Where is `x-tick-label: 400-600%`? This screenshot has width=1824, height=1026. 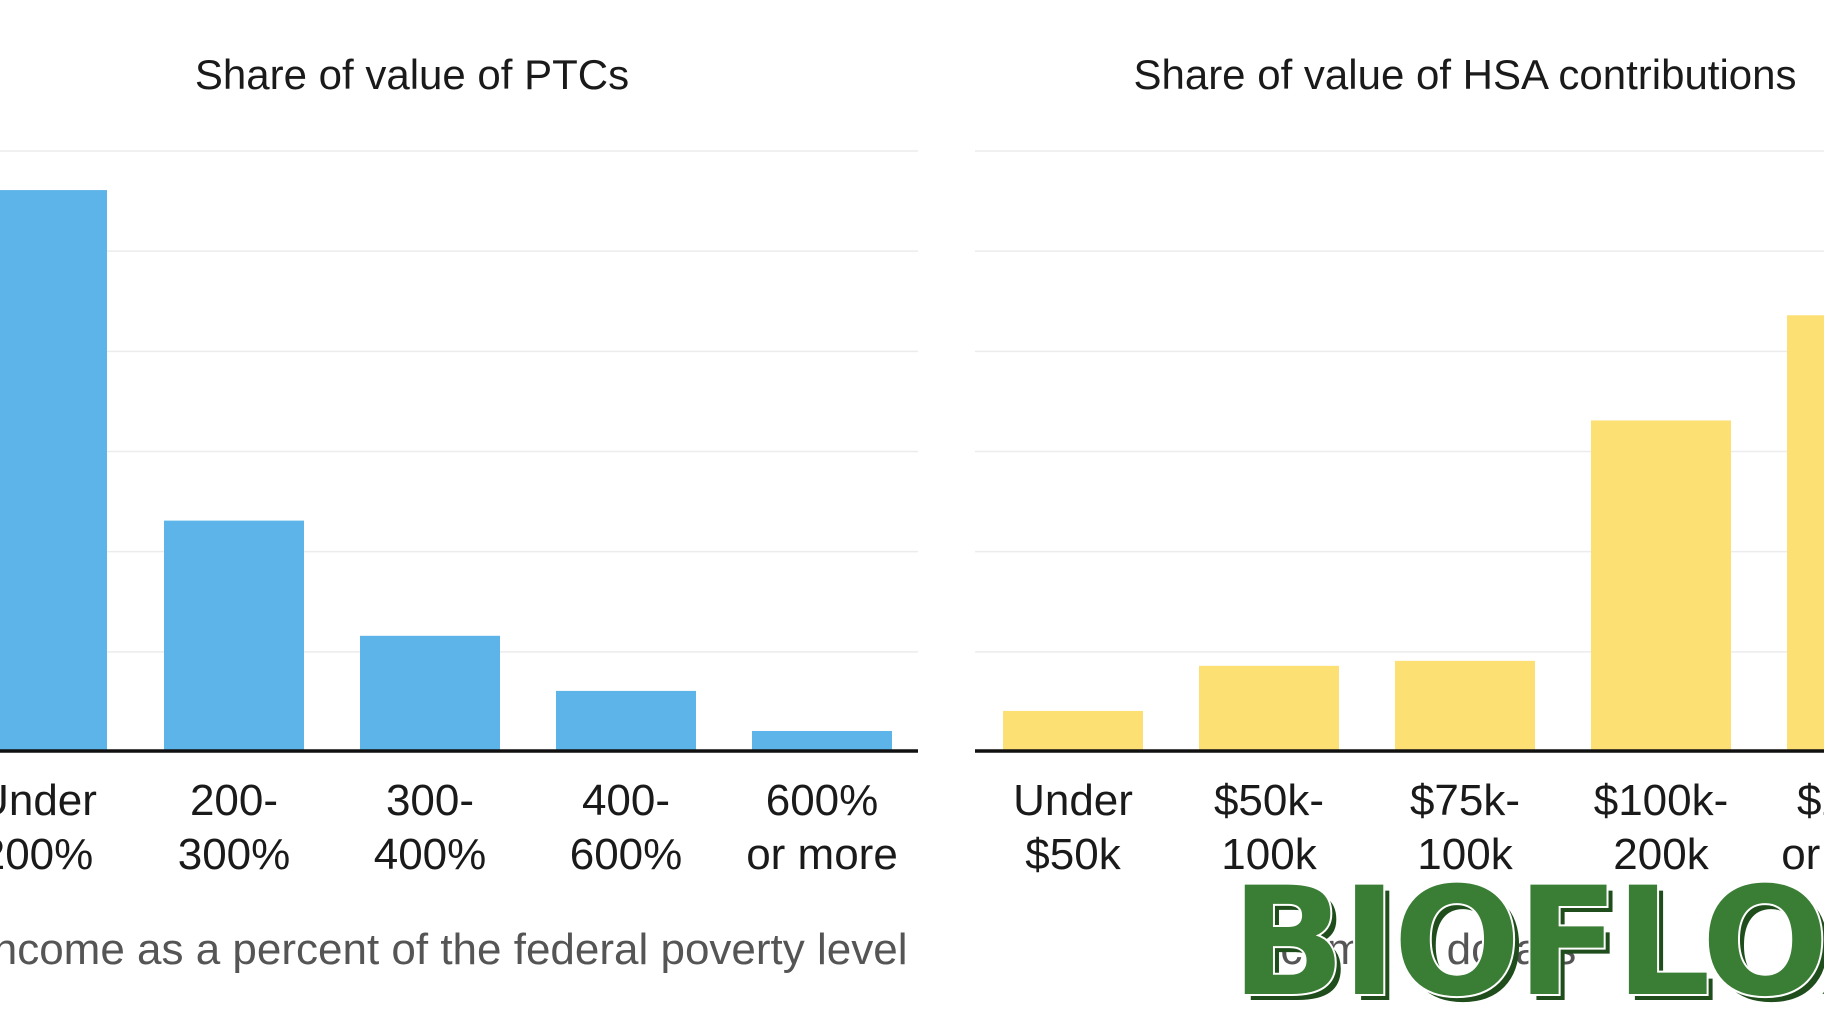
x-tick-label: 400-600% is located at coordinates (626, 827).